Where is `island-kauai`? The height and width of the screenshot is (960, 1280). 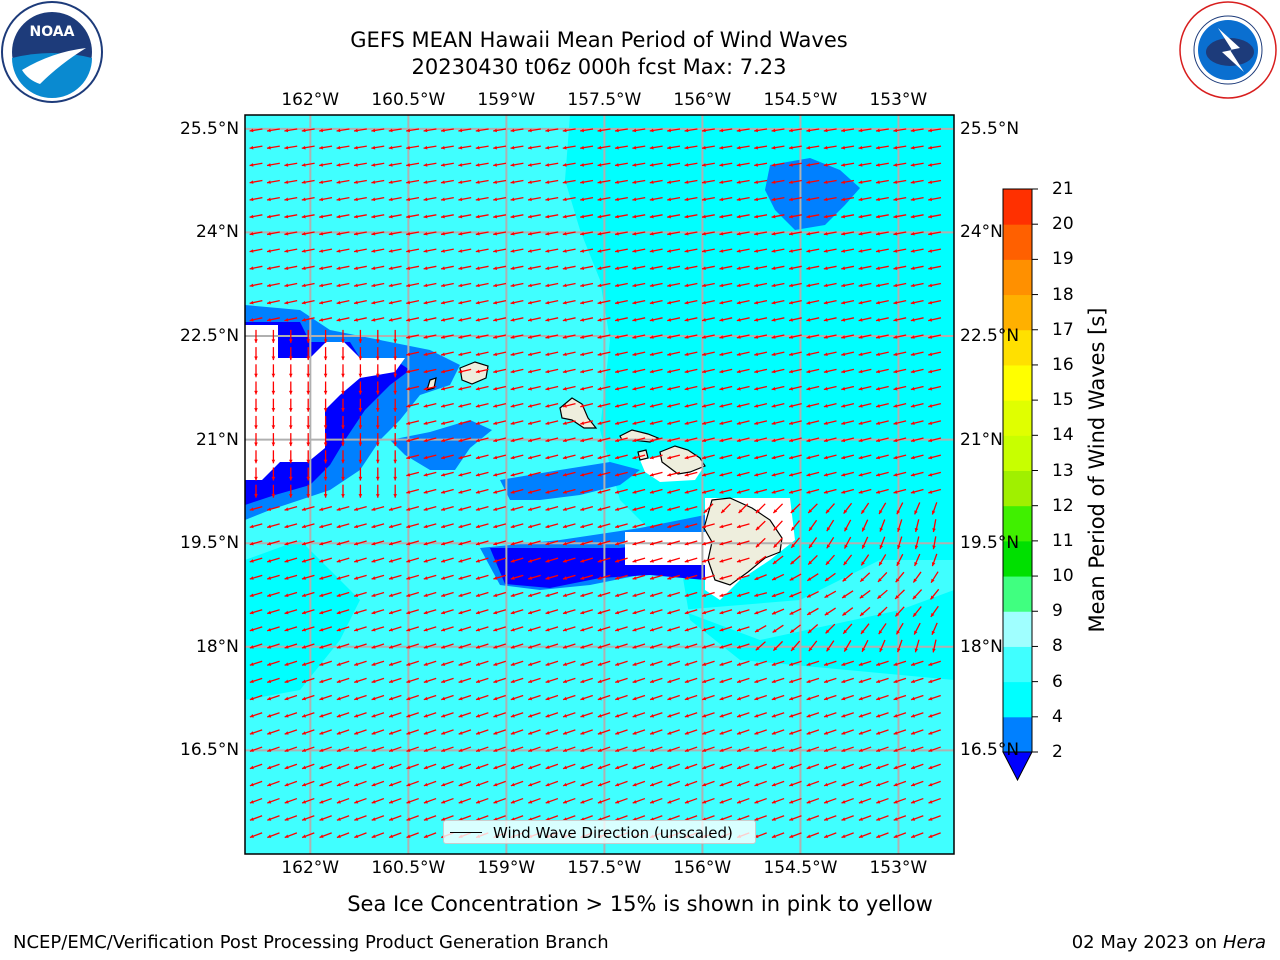 island-kauai is located at coordinates (474, 373).